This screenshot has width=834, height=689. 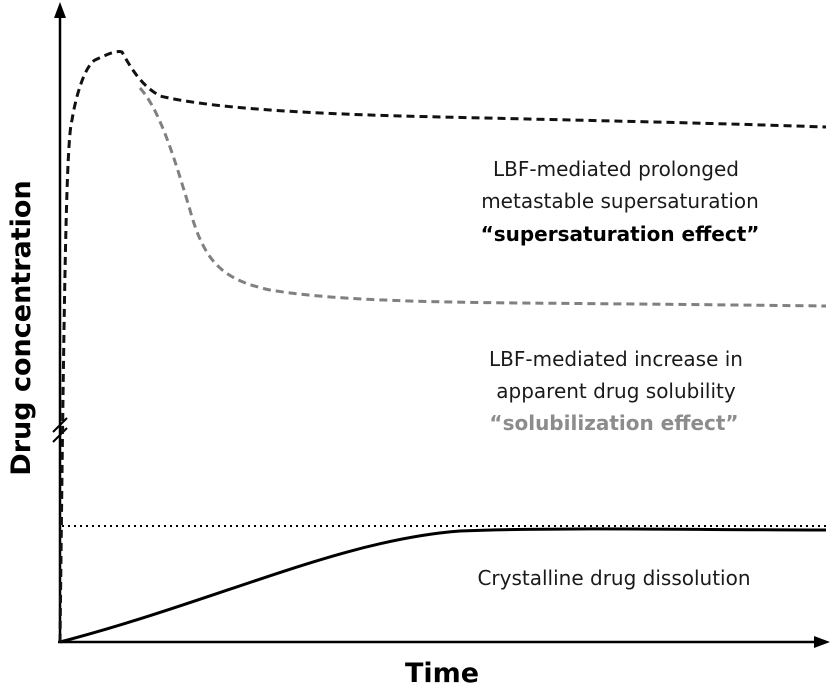 I want to click on x-axis-title: Time, so click(x=442, y=673).